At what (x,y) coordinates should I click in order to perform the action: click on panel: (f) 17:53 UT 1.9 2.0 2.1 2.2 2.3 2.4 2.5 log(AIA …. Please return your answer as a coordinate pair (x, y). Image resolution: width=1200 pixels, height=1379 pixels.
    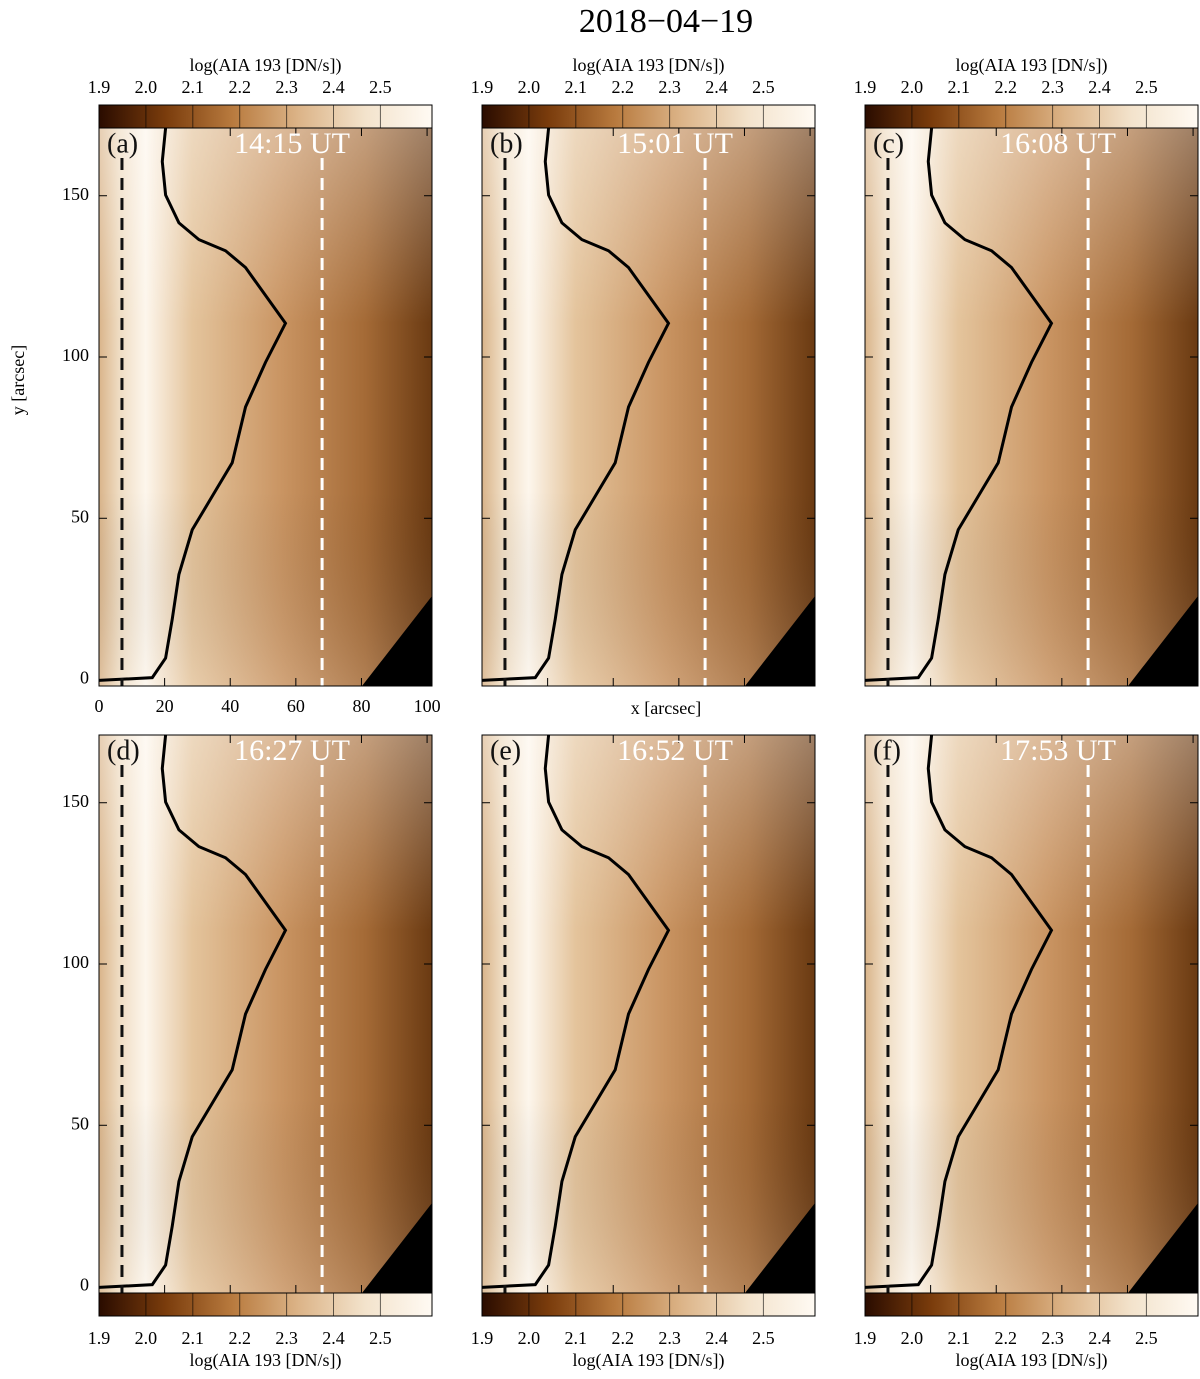
    Looking at the image, I should click on (1026, 1052).